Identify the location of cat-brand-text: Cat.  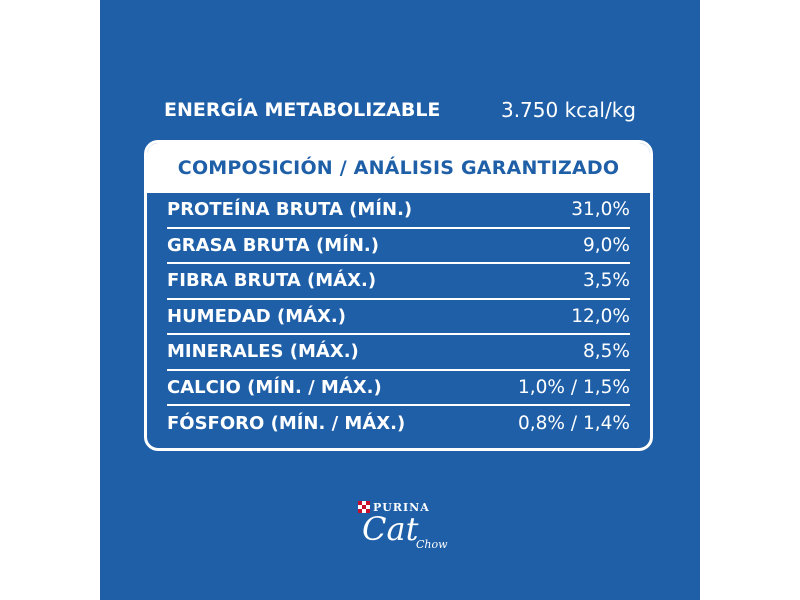
(390, 529).